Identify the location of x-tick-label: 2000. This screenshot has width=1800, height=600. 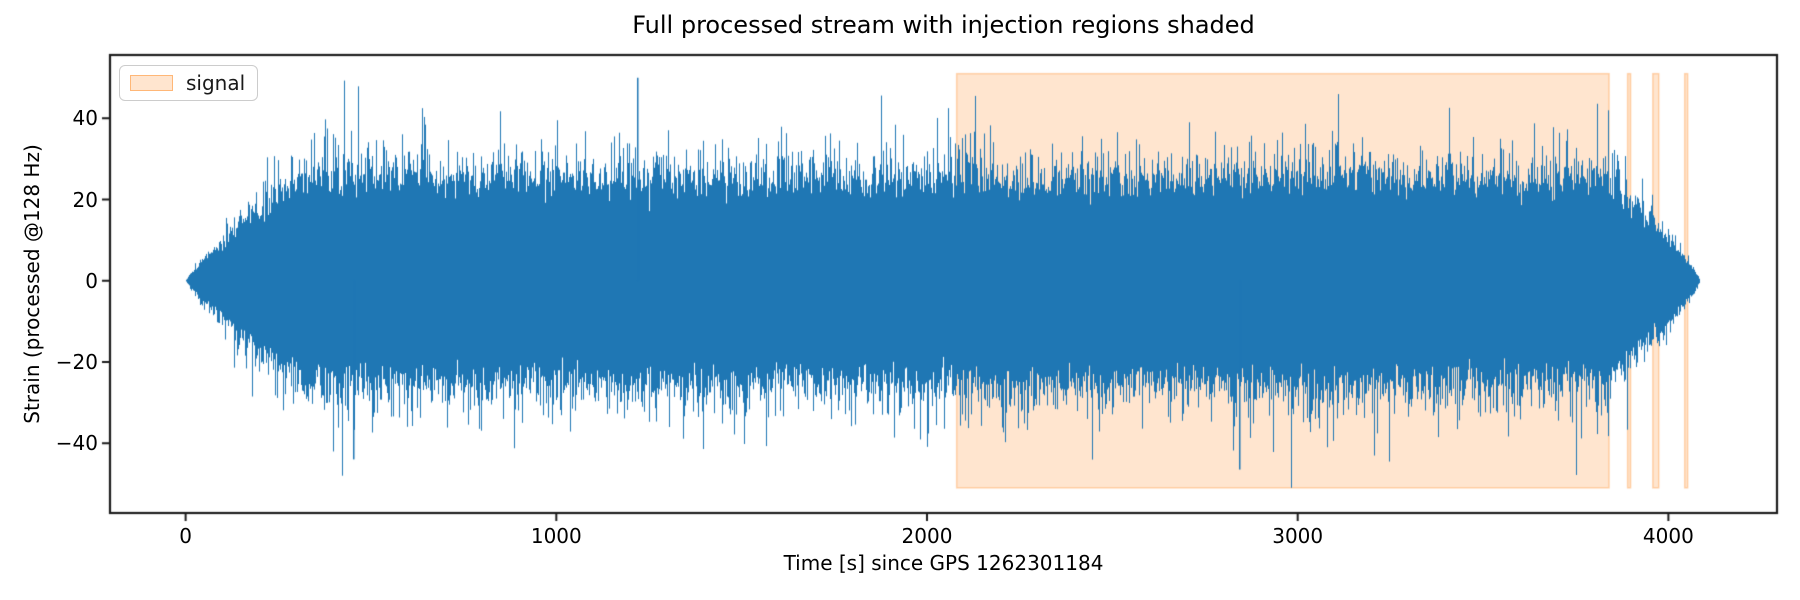
(927, 536).